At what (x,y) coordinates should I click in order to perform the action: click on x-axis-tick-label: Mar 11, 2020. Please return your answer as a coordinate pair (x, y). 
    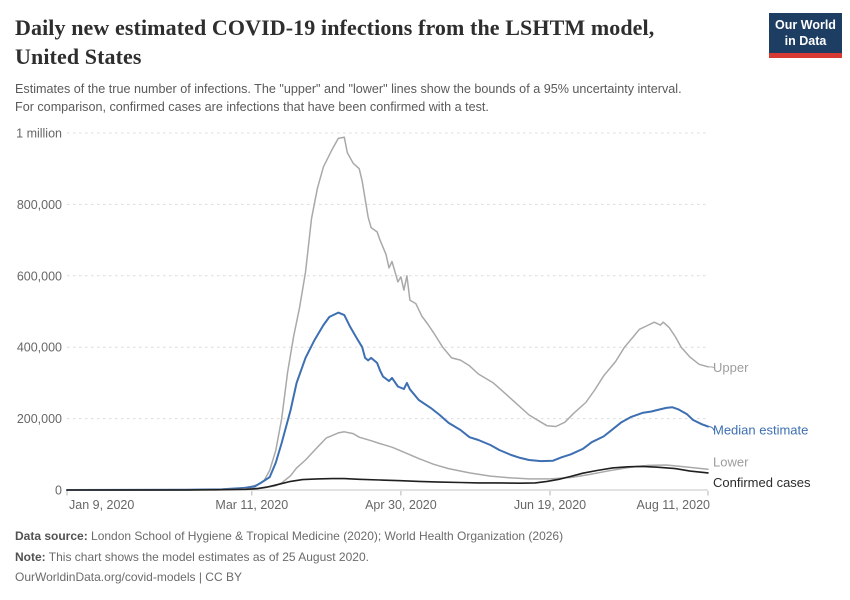
    Looking at the image, I should click on (251, 505).